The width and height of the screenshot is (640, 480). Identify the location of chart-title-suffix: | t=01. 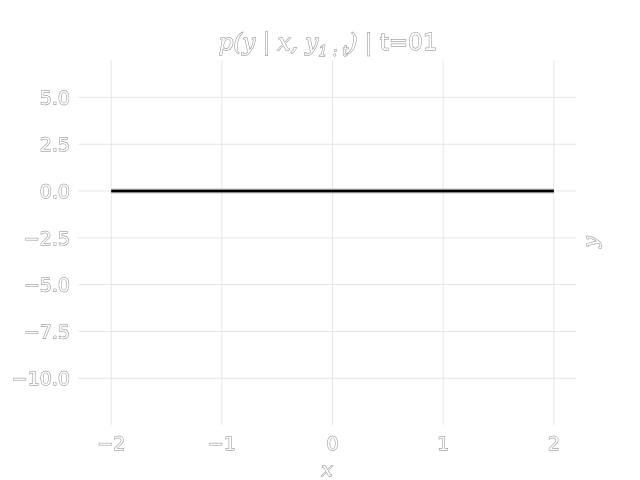
(397, 43).